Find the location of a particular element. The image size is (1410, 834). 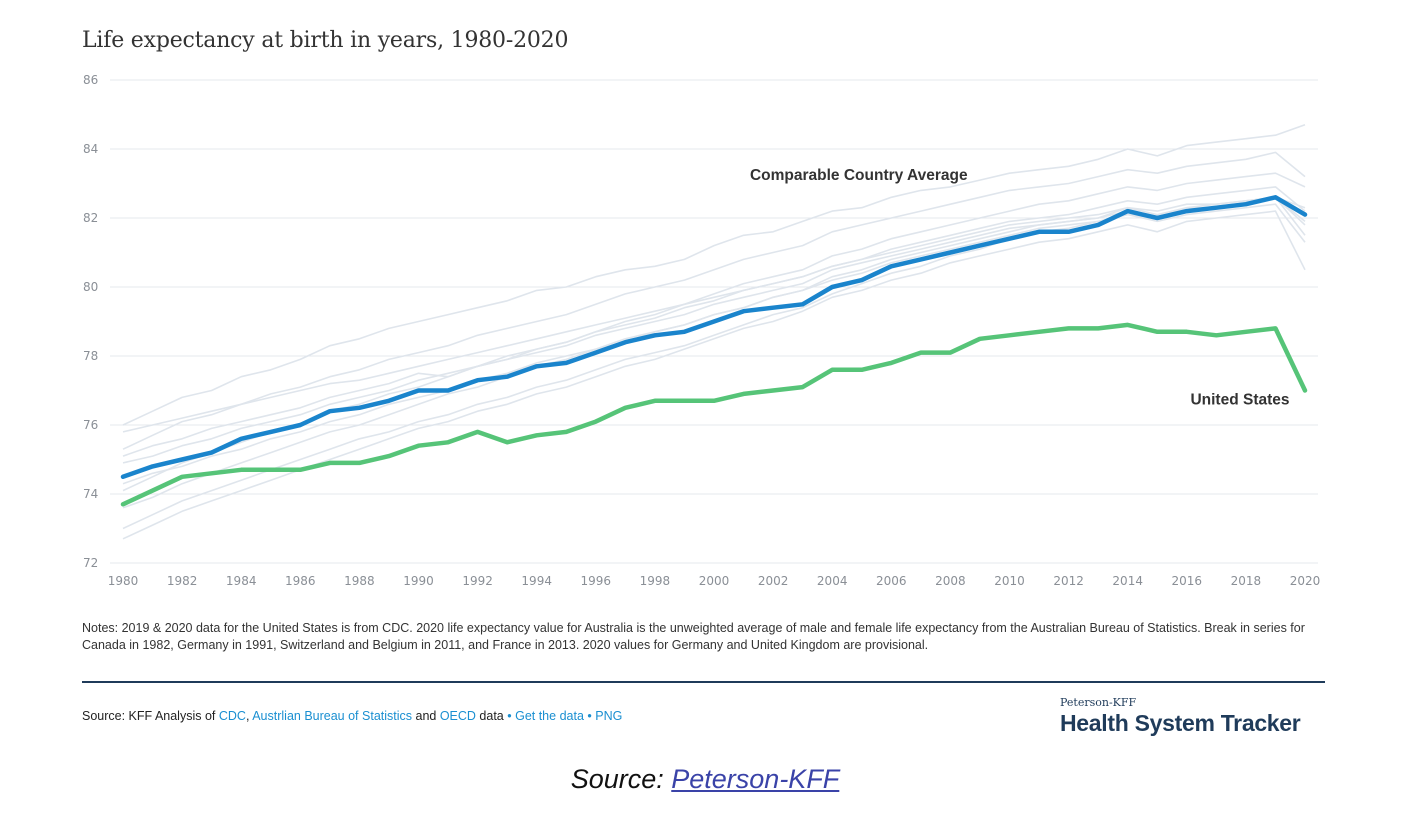

y-tick-label: 80 is located at coordinates (90, 287).